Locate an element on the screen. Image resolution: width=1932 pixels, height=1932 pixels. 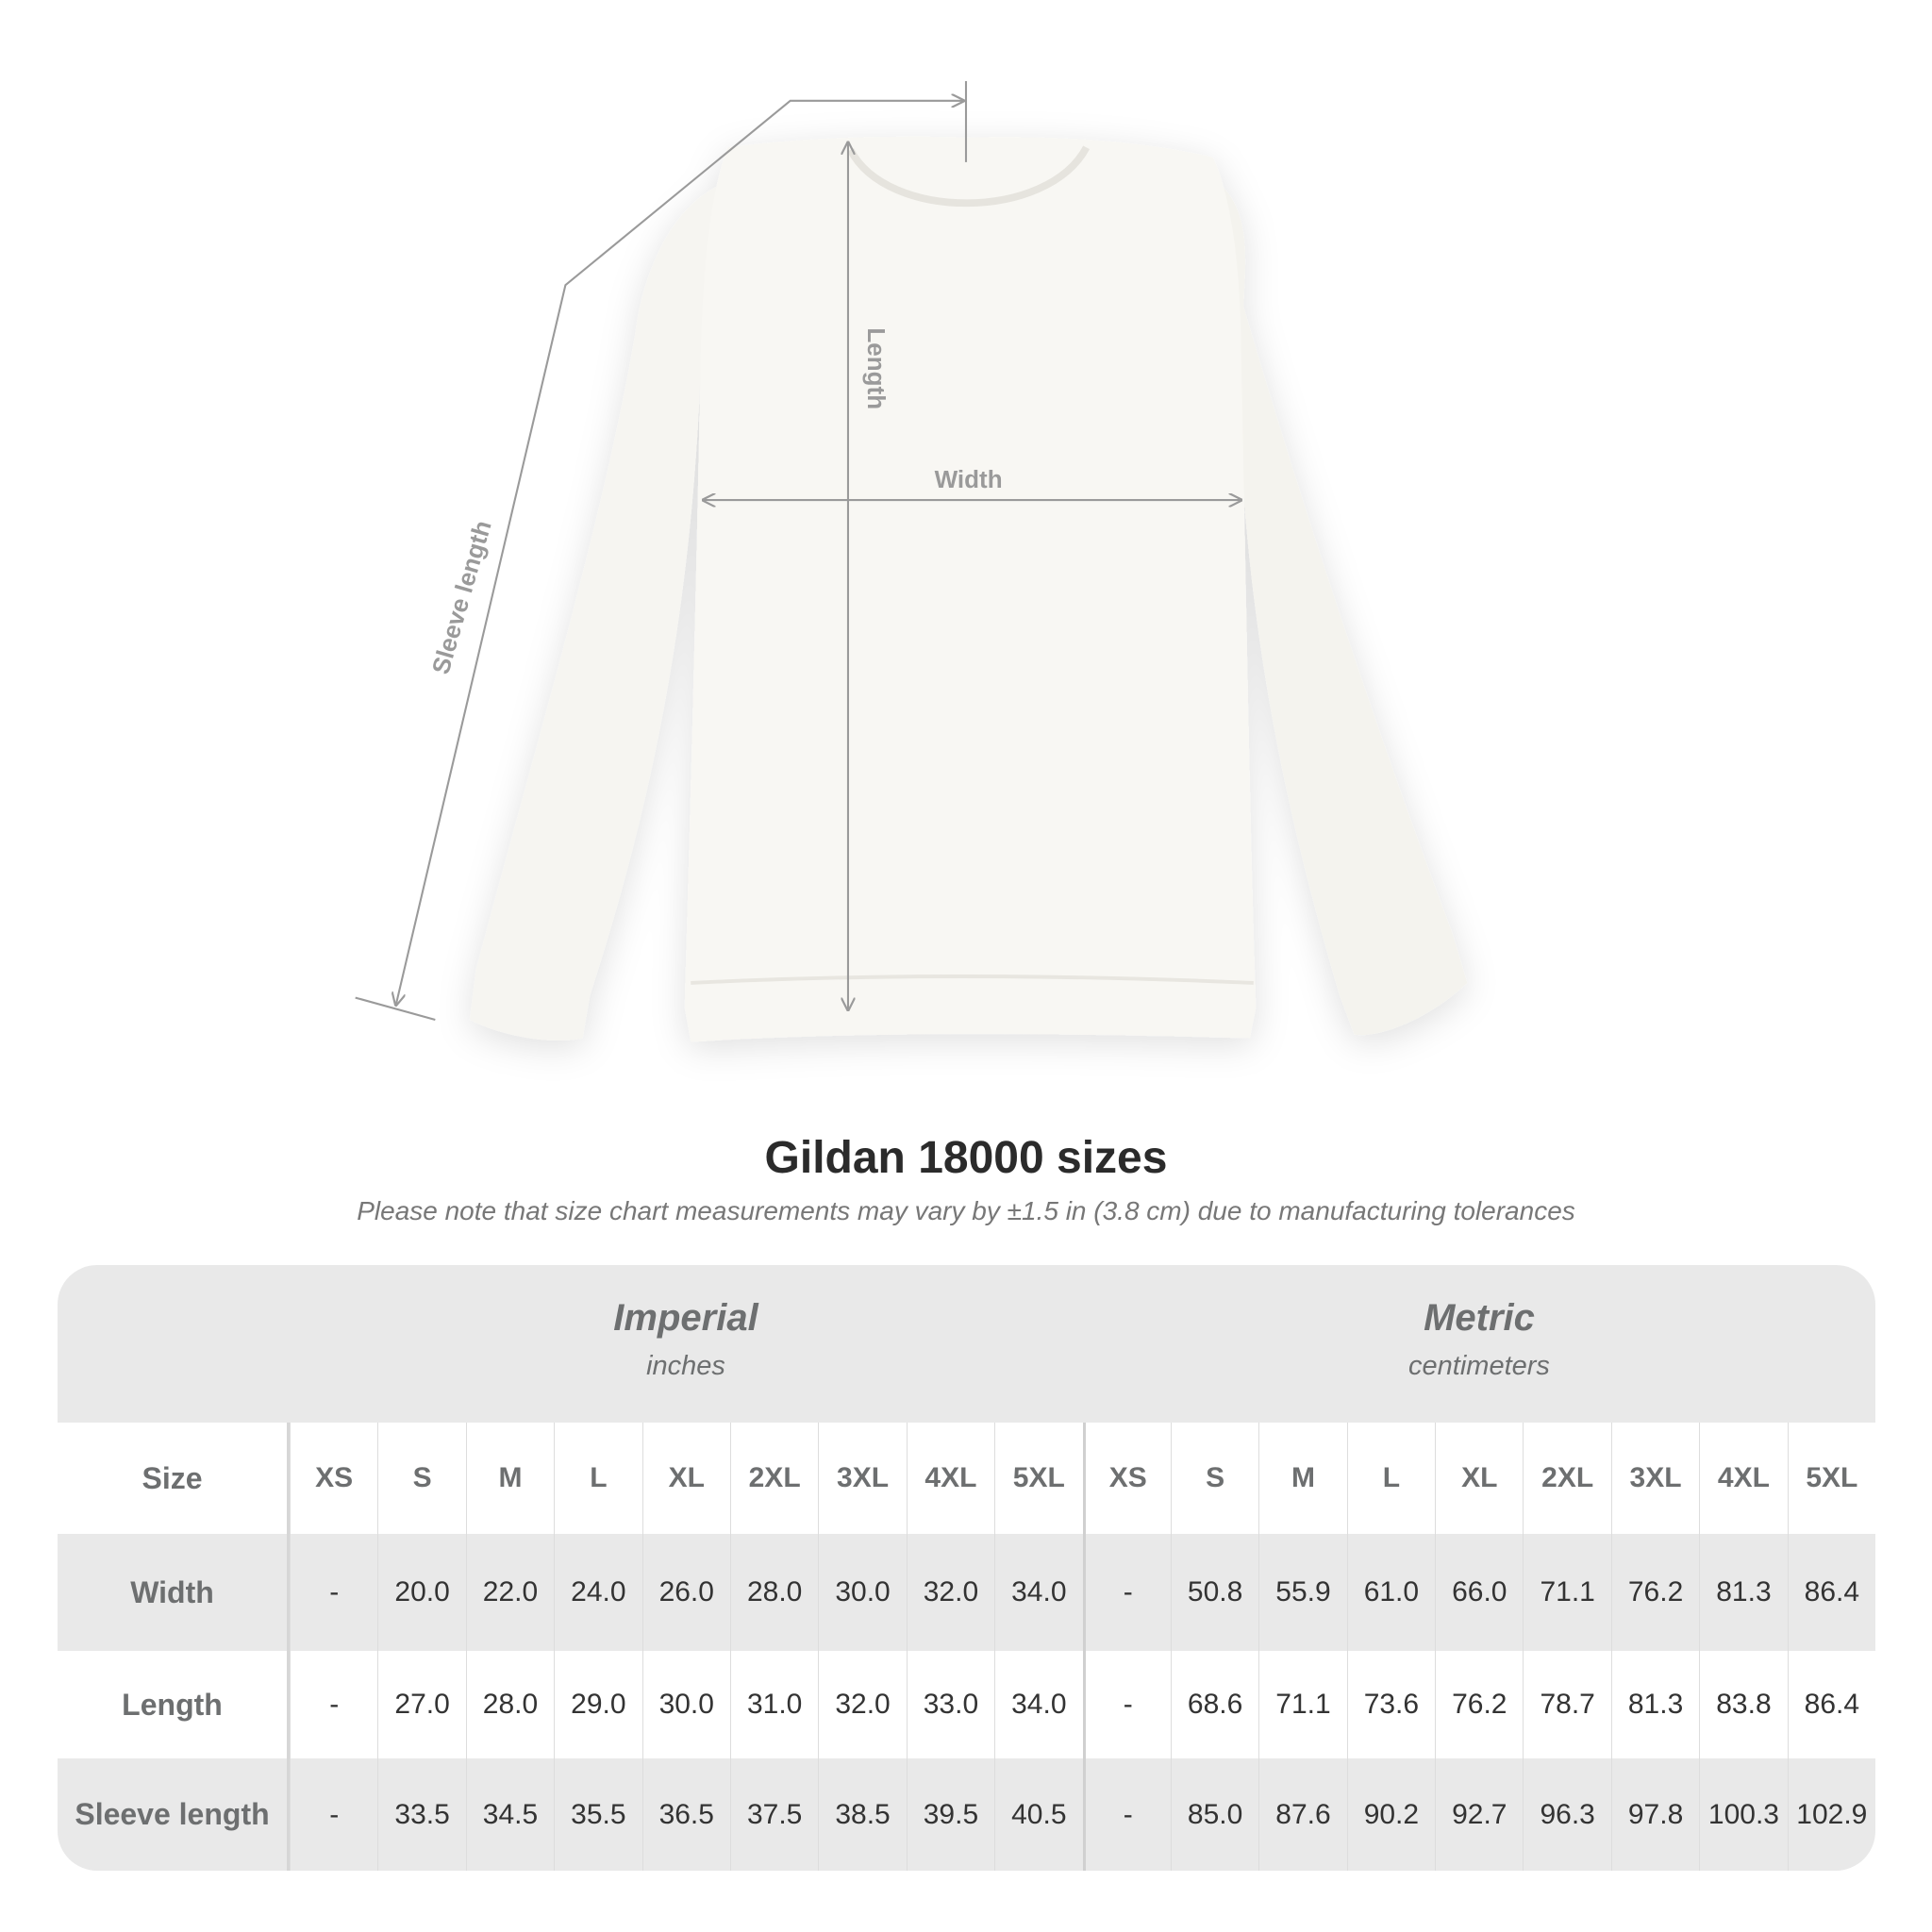
imperial-value: 35.5 is located at coordinates (598, 1814).